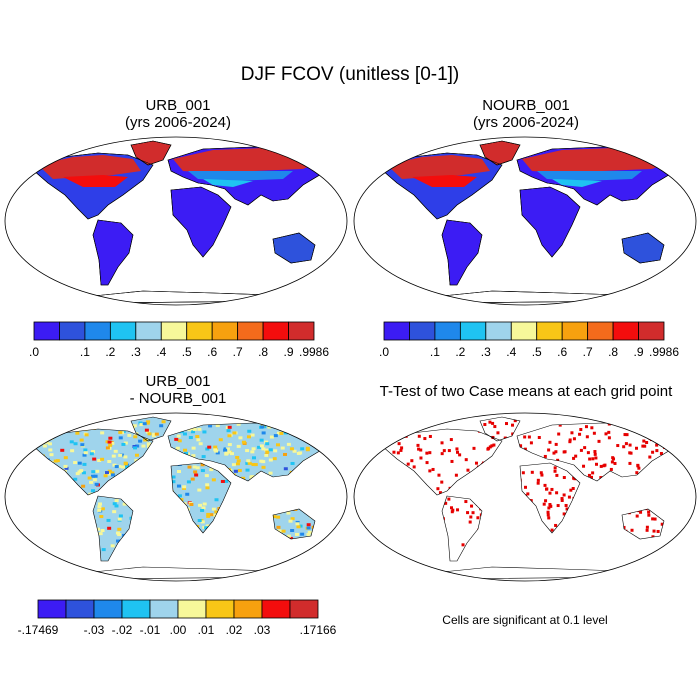  What do you see at coordinates (136, 352) in the screenshot?
I see `colorbar-label: .3` at bounding box center [136, 352].